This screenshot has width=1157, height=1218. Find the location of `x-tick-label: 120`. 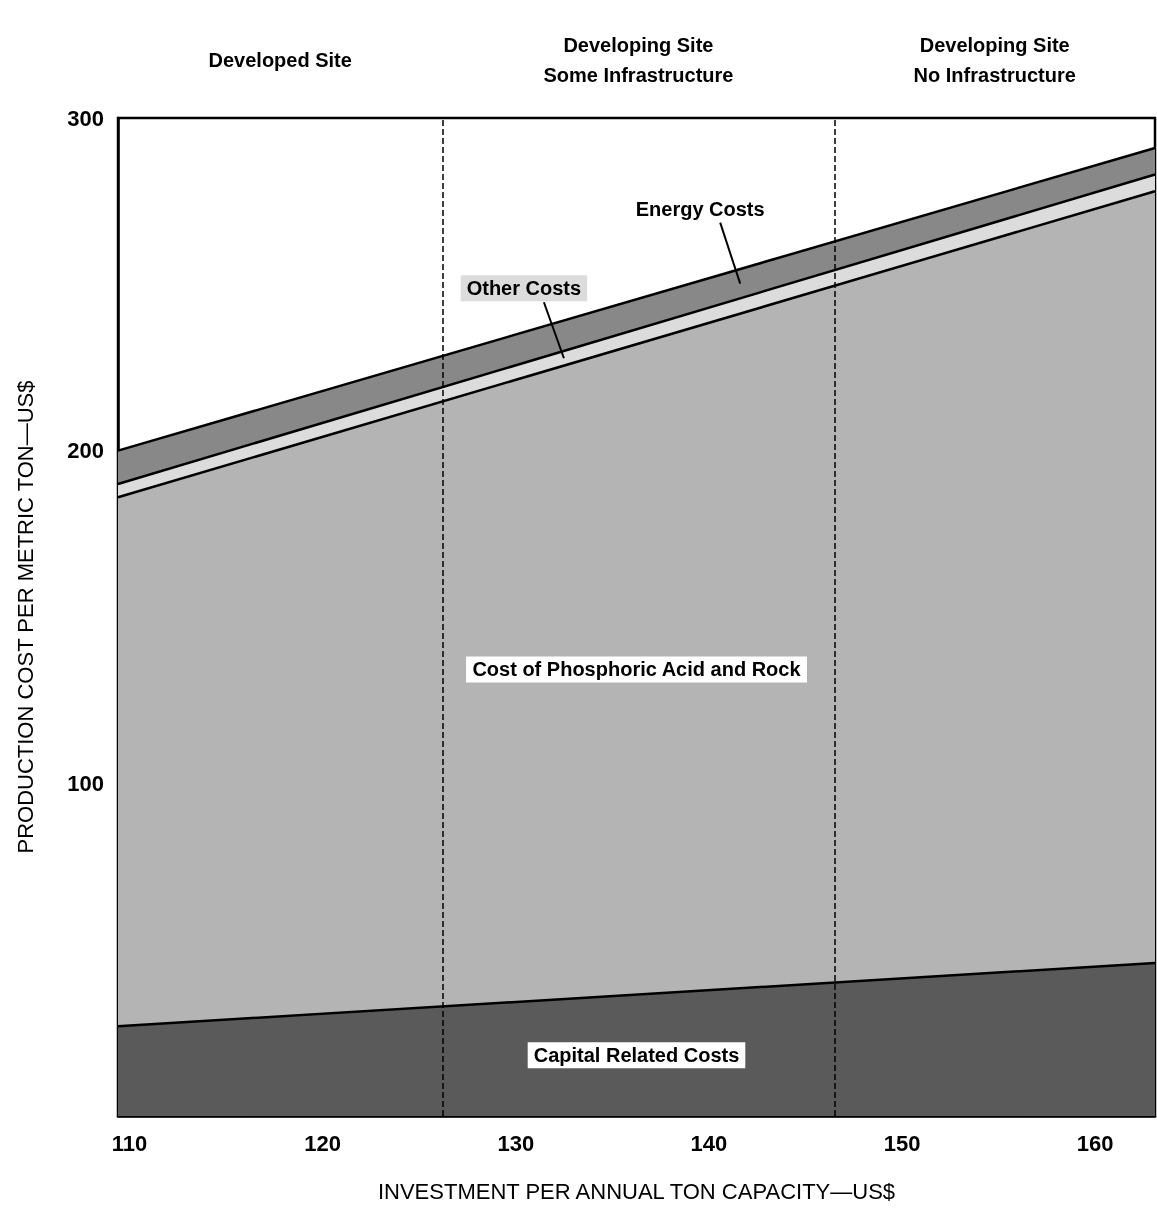

x-tick-label: 120 is located at coordinates (323, 1143).